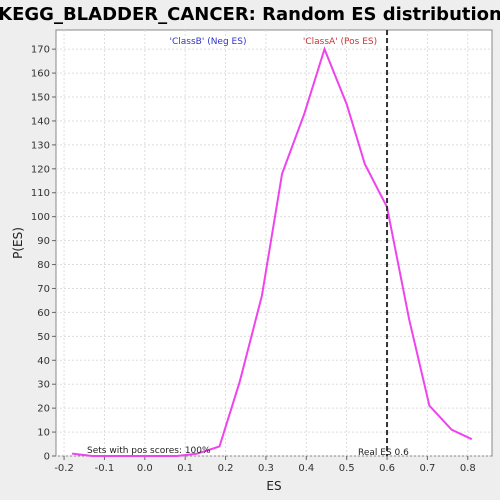 The image size is (500, 500). Describe the element at coordinates (40, 145) in the screenshot. I see `y-tick-label: 130` at that location.